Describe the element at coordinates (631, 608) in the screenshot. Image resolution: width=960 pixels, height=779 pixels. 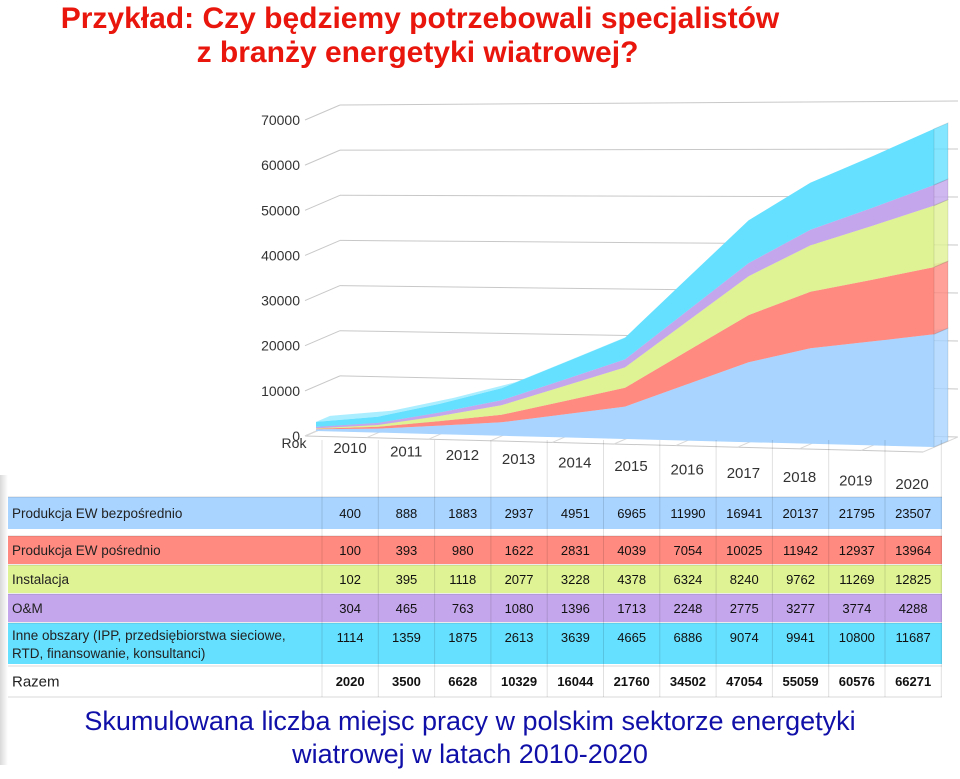
I see `table-cell: 1713` at that location.